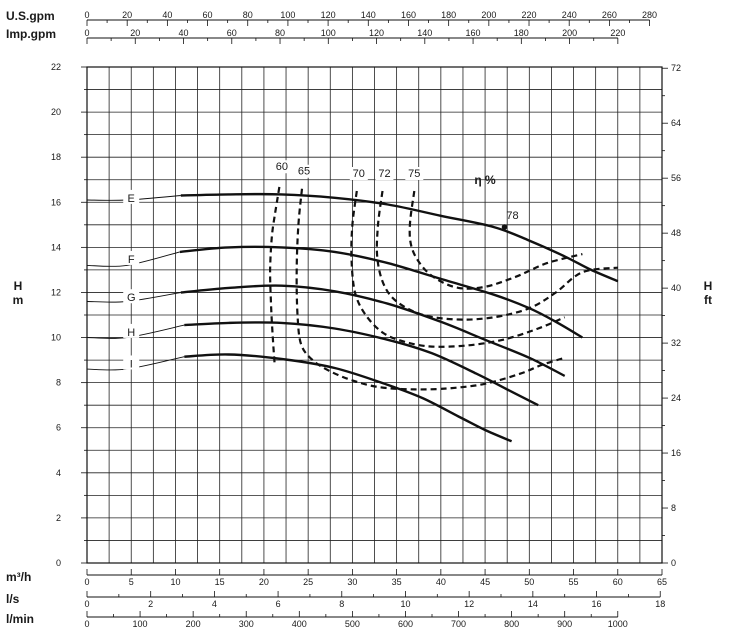 The image size is (740, 633). What do you see at coordinates (618, 624) in the screenshot?
I see `tick-label-lmin: 1000` at bounding box center [618, 624].